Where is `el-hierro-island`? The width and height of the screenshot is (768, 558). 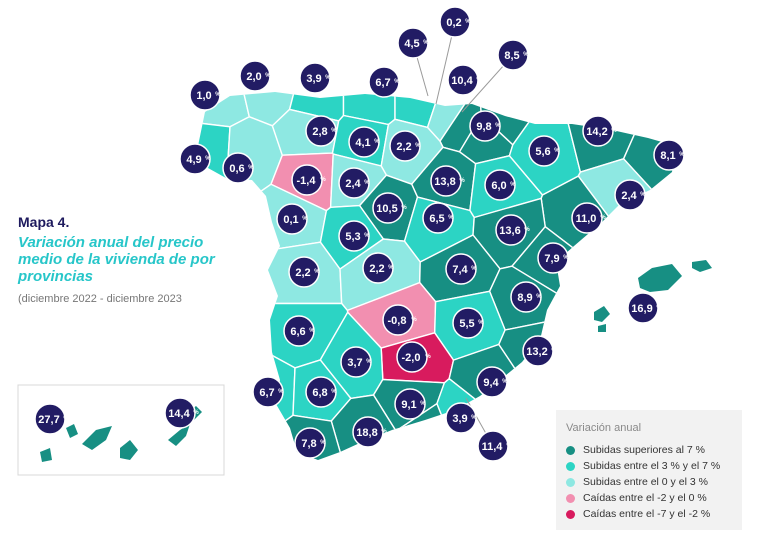 el-hierro-island is located at coordinates (46, 455).